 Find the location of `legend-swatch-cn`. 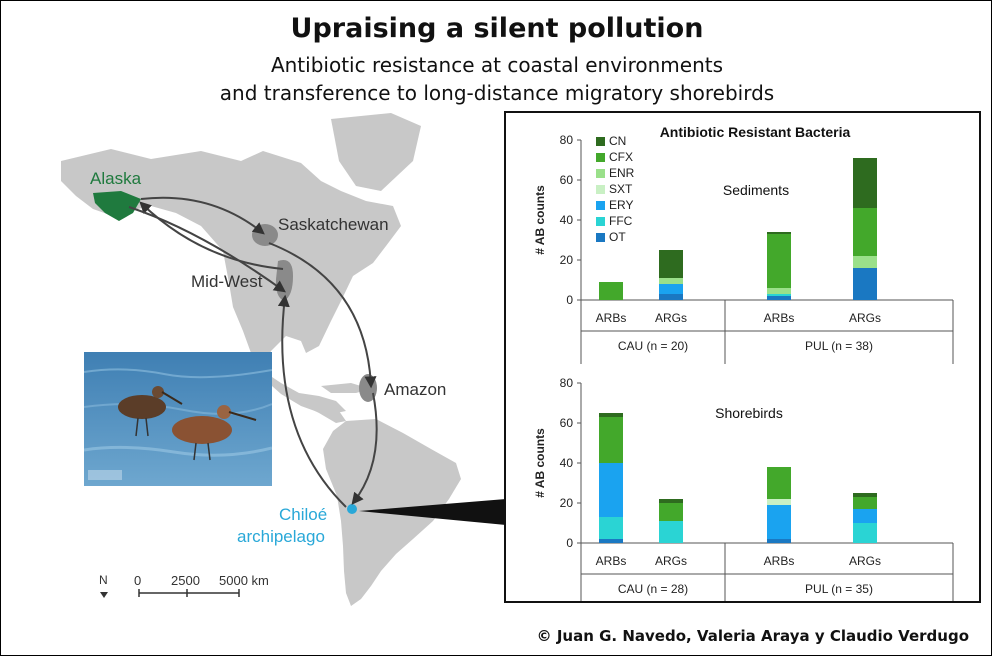

legend-swatch-cn is located at coordinates (600, 141).